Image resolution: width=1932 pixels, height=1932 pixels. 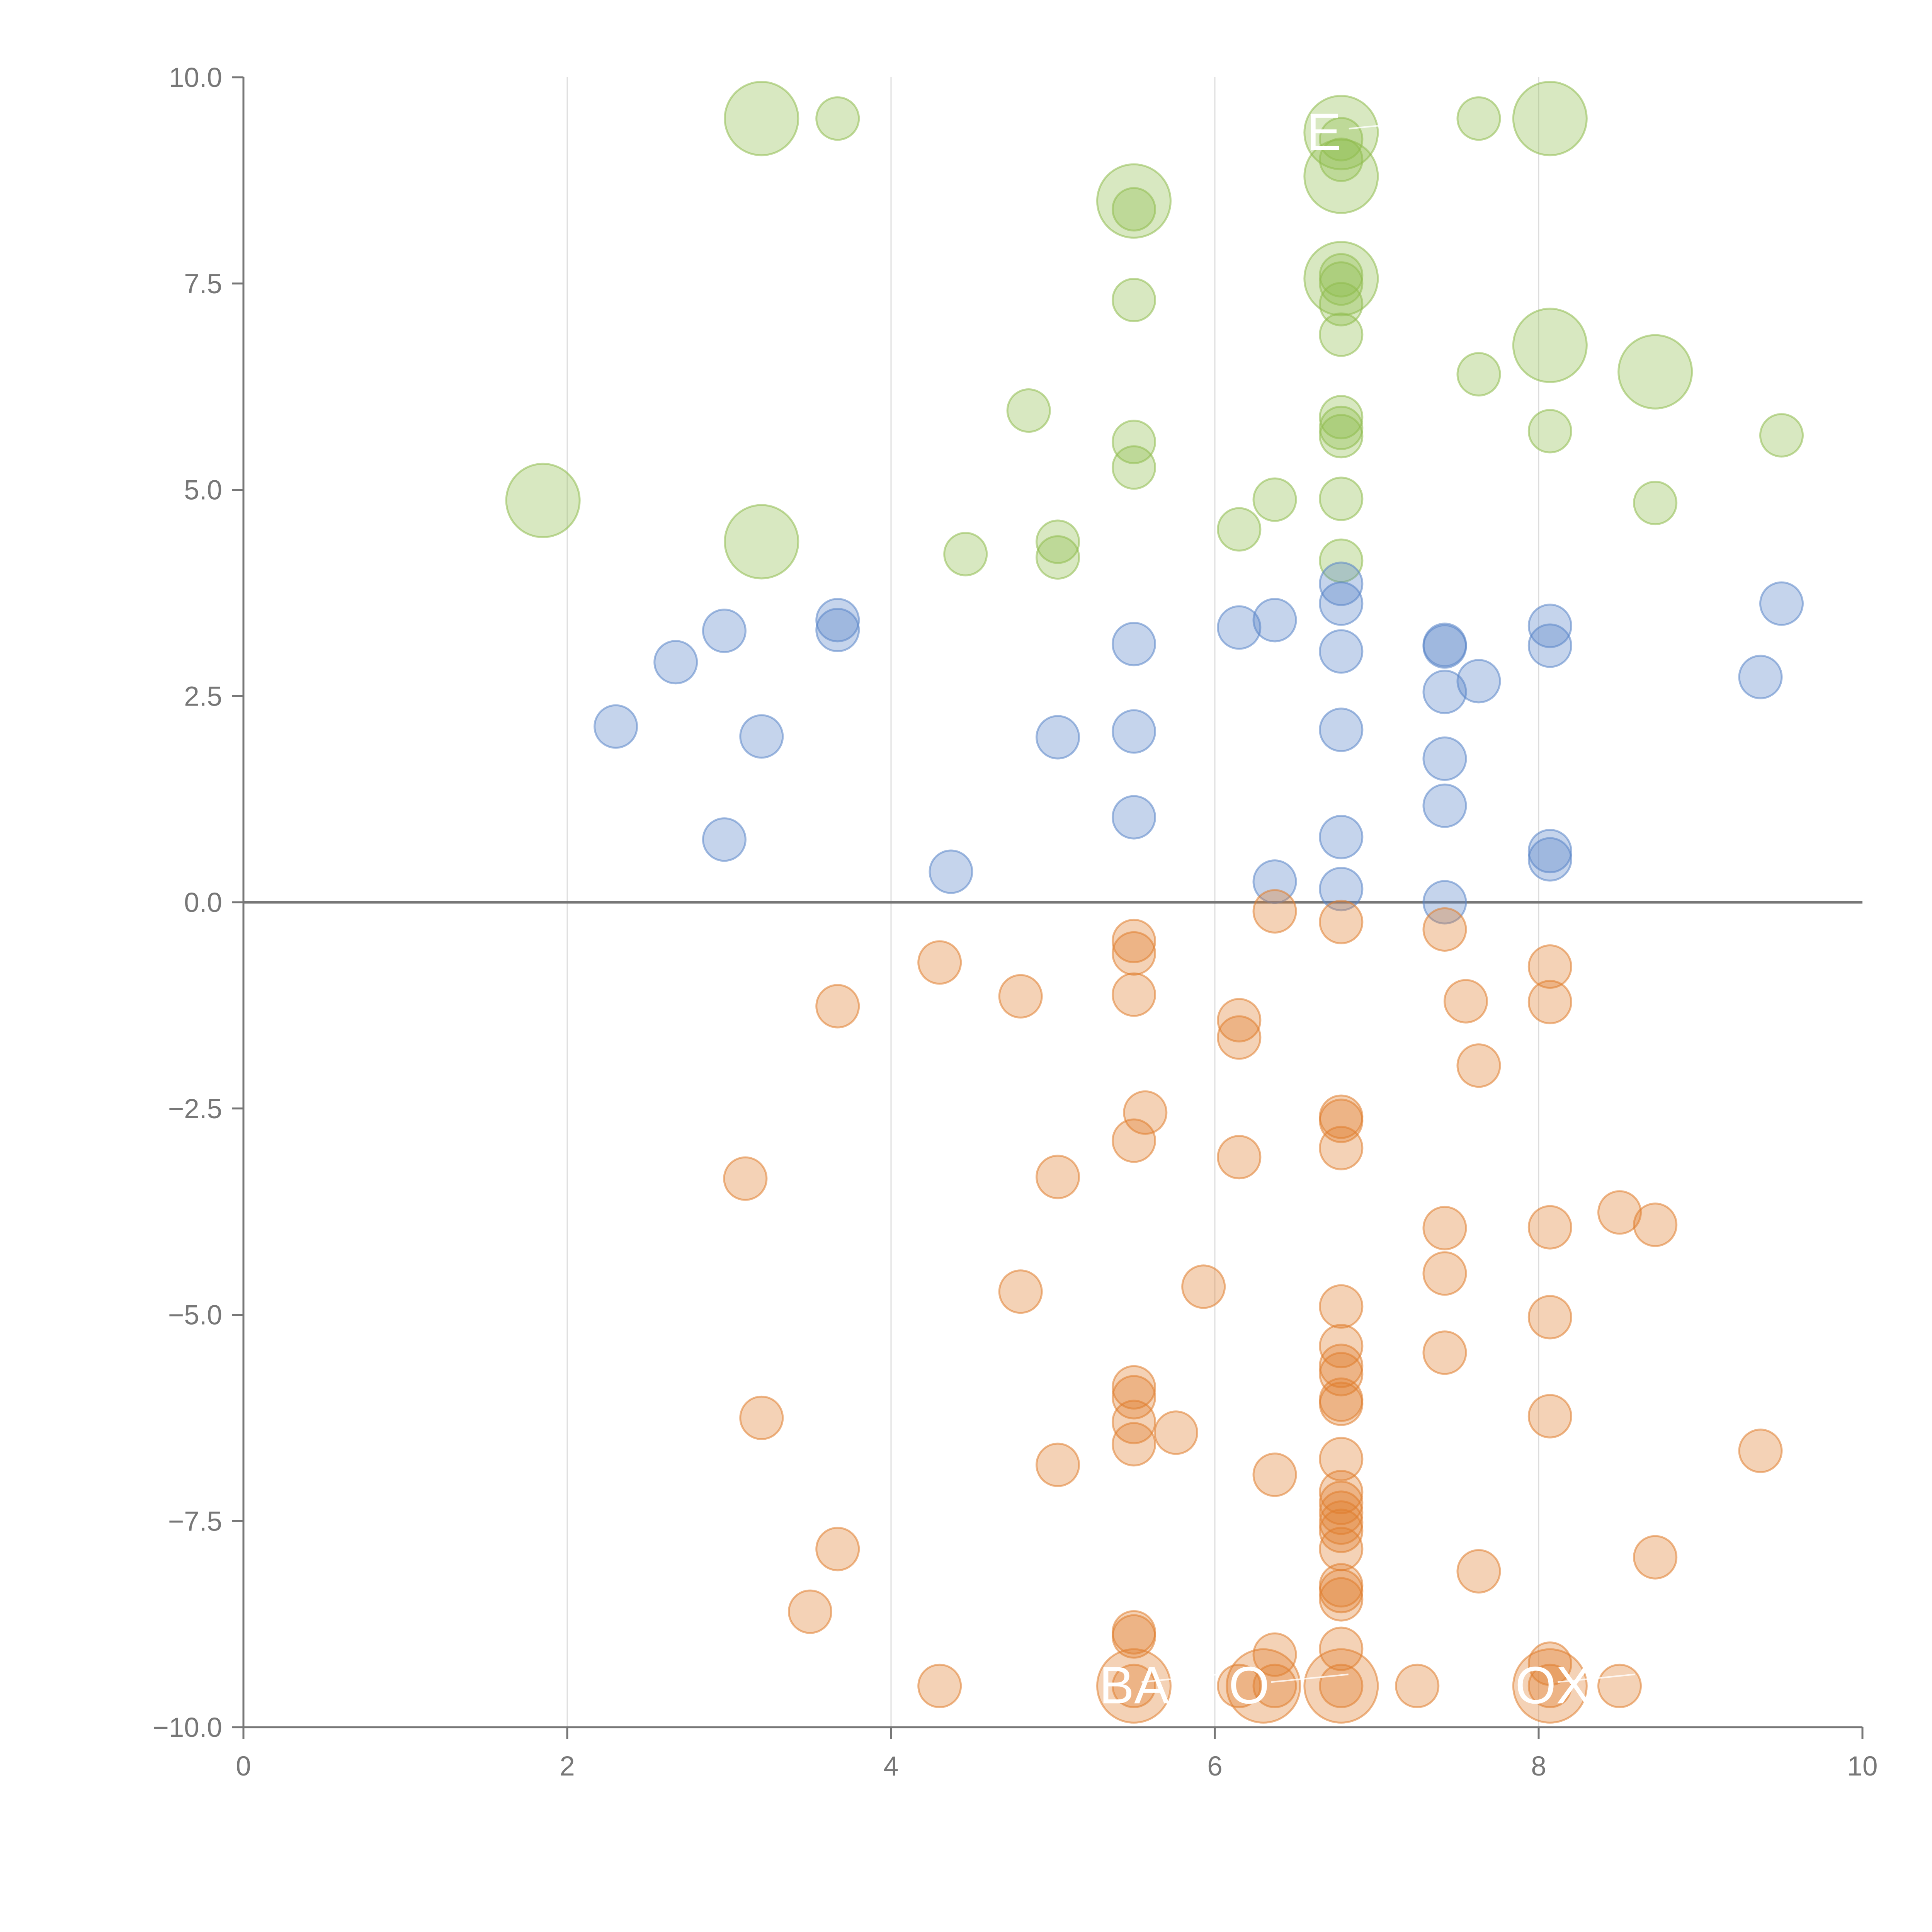 I want to click on y-tick-label: −5.0, so click(x=195, y=1315).